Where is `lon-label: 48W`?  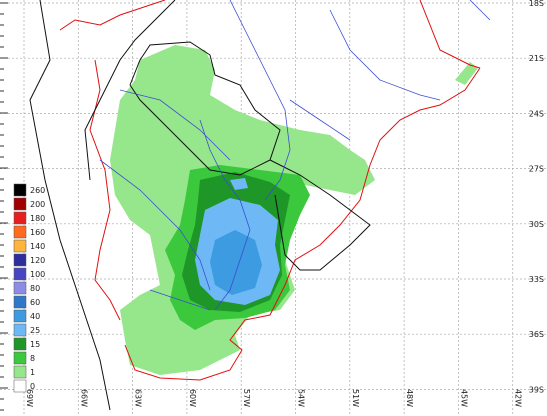 lon-label: 48W is located at coordinates (409, 398).